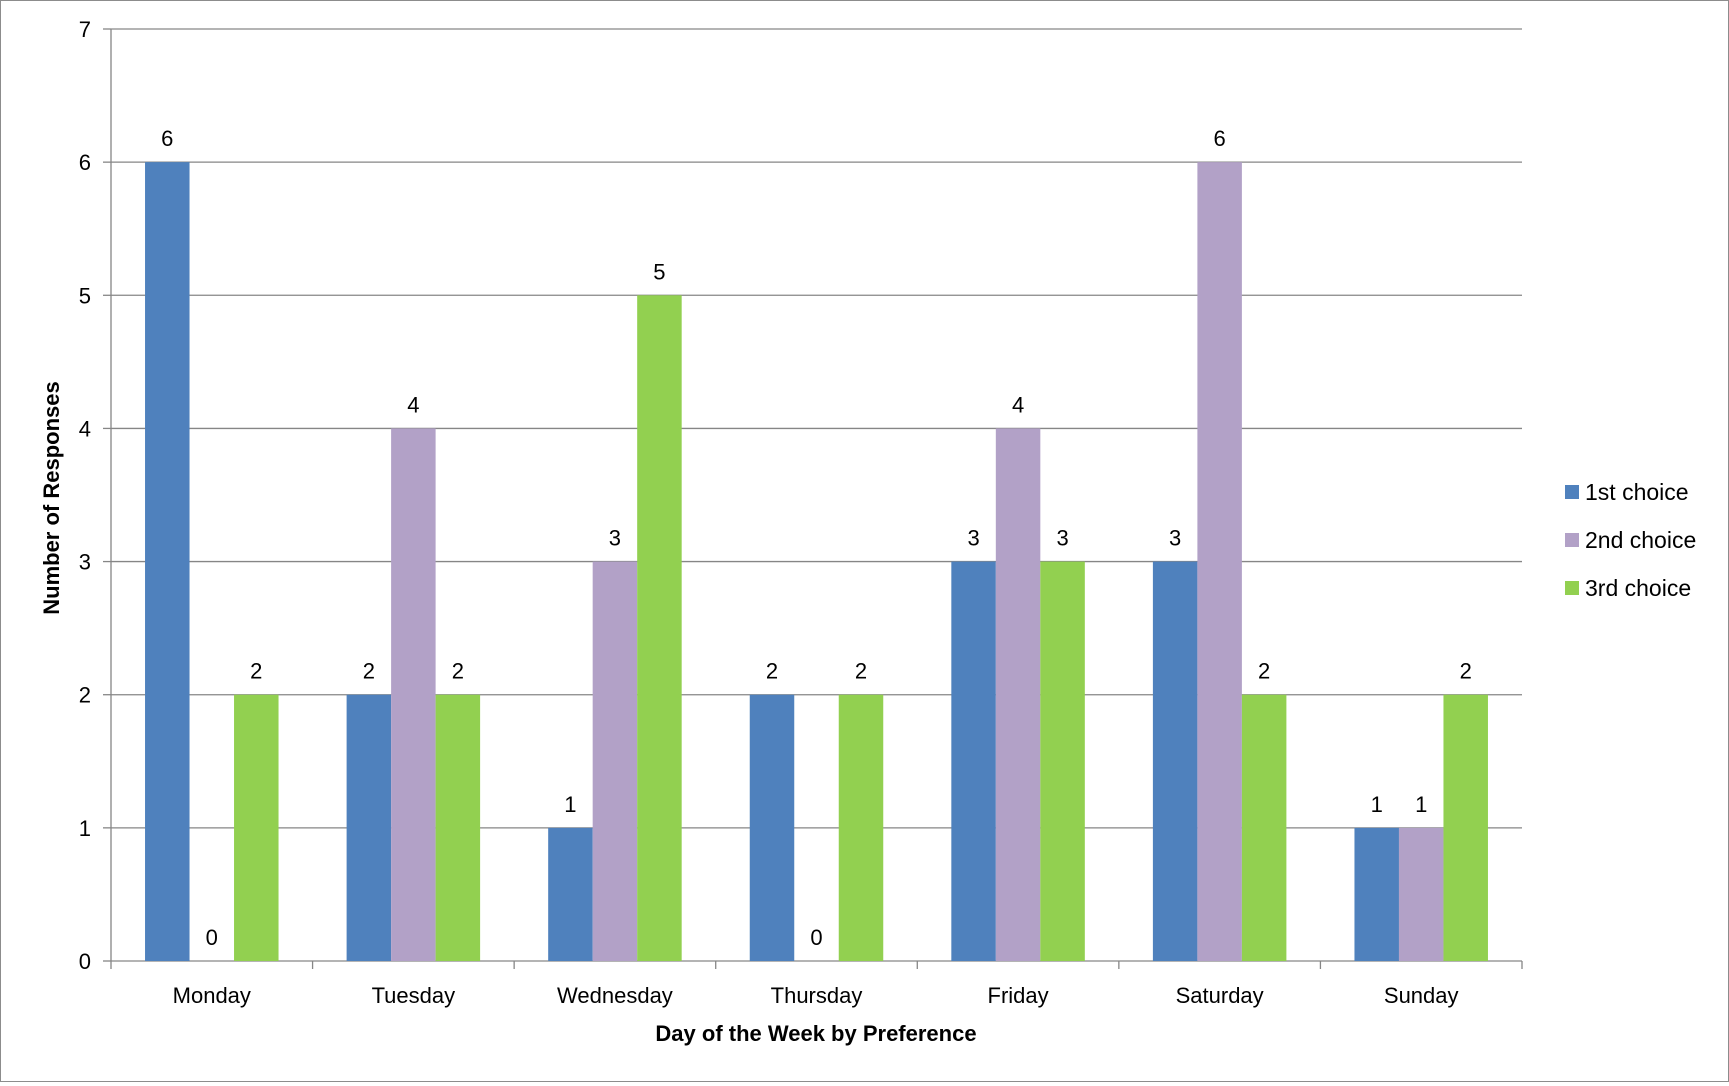  I want to click on data-label: 5, so click(659, 271).